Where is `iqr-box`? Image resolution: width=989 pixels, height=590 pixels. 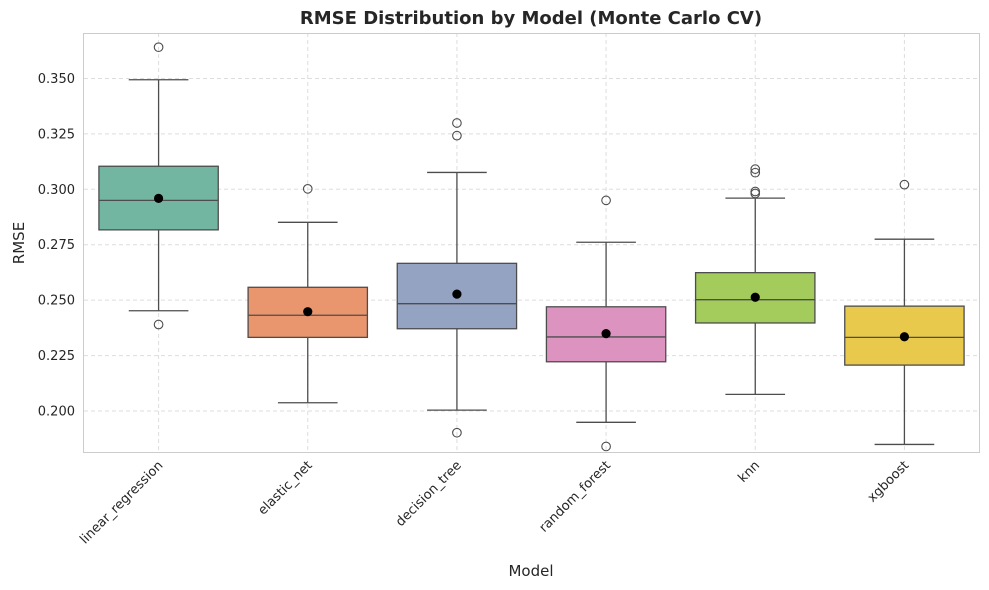
iqr-box is located at coordinates (904, 335).